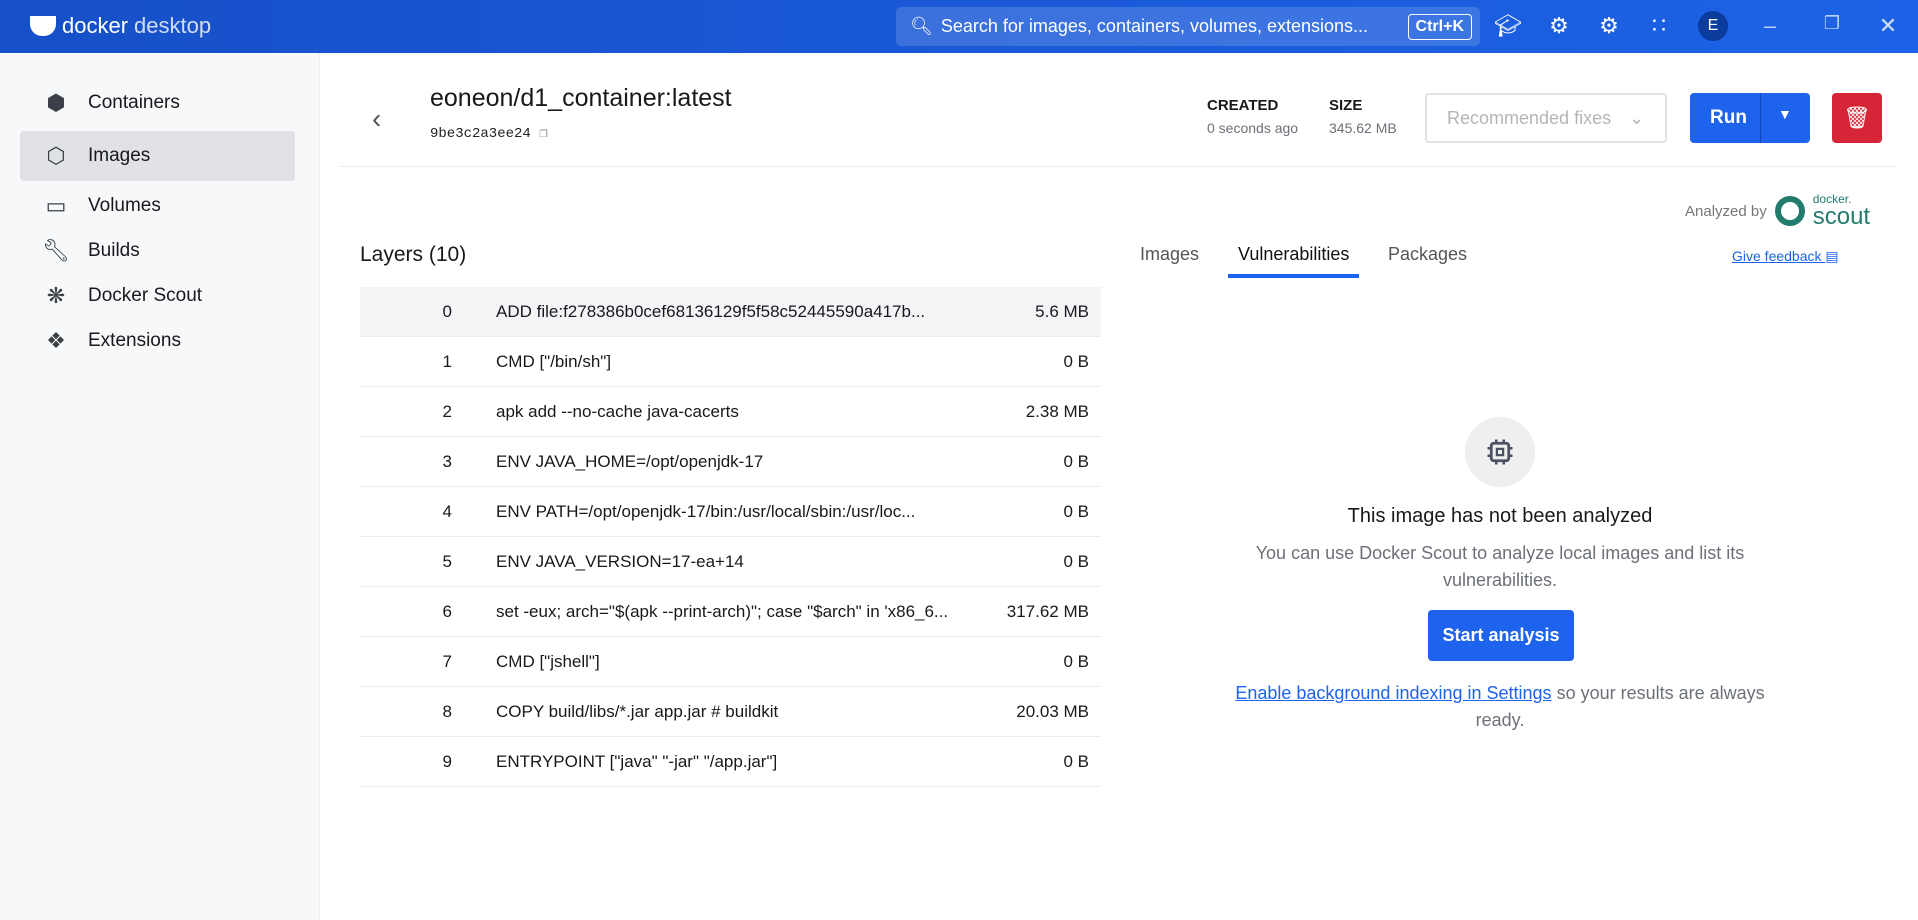  What do you see at coordinates (1529, 117) in the screenshot?
I see `recommended-fixes-label: Recommended fixes` at bounding box center [1529, 117].